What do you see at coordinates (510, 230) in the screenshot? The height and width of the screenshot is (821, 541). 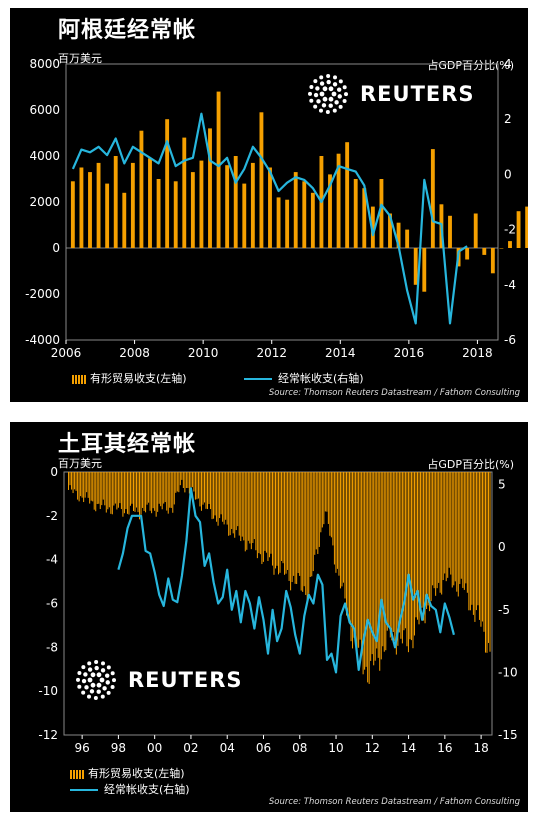 I see `right-tick-label: -2` at bounding box center [510, 230].